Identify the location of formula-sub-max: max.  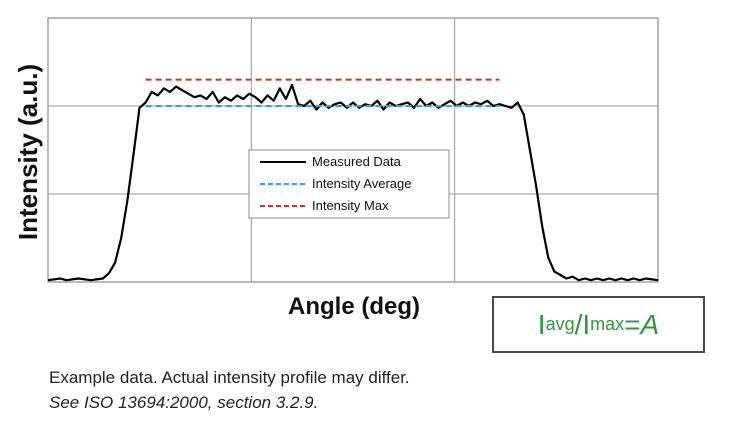
(607, 324).